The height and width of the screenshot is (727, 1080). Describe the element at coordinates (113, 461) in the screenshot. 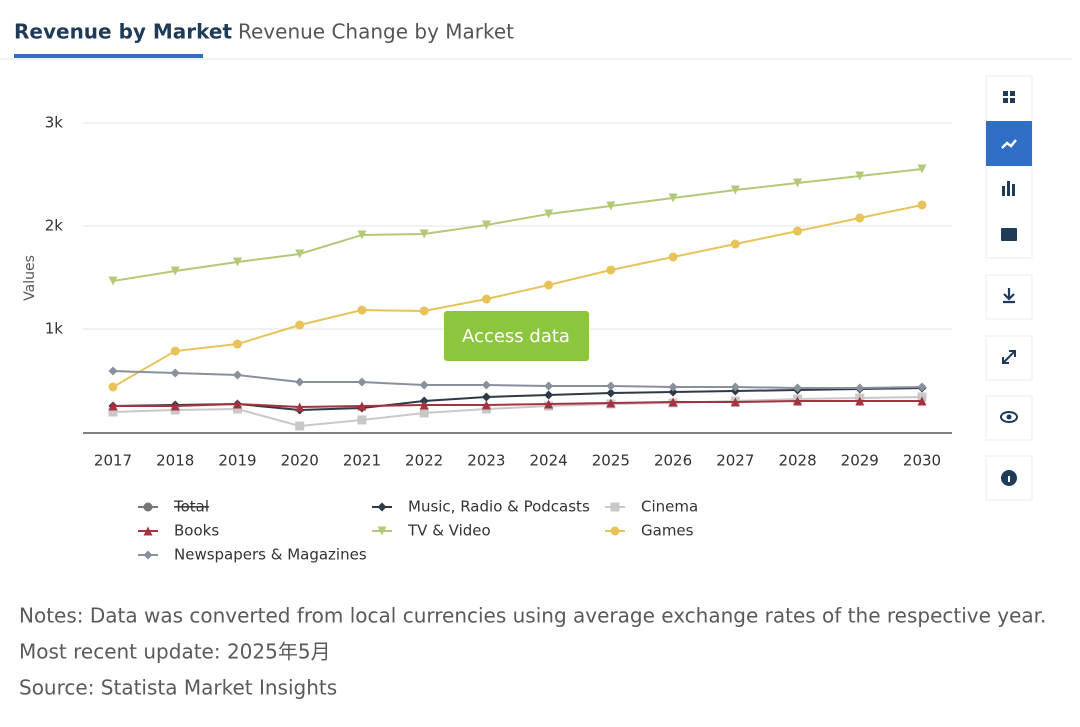

I see `x-tick-label: 2017` at that location.